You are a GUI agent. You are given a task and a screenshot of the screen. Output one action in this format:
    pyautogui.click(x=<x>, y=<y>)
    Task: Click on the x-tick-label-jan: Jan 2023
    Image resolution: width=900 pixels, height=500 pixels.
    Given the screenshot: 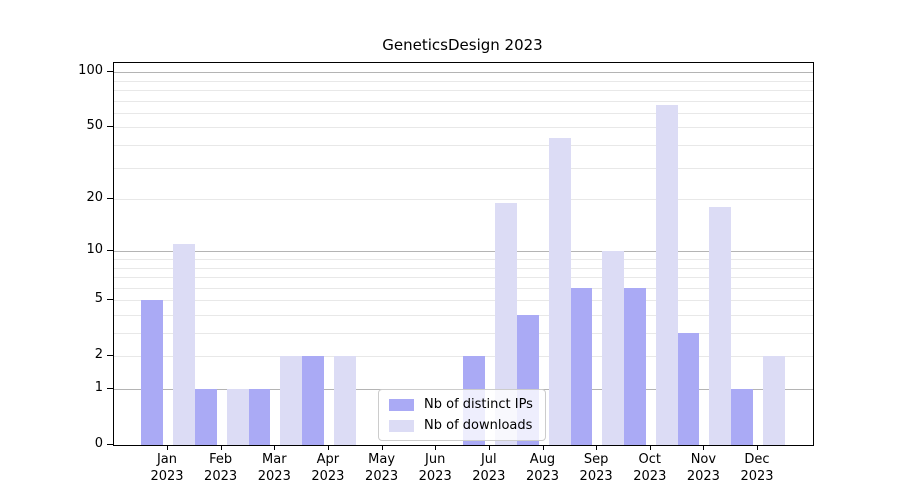 What is the action you would take?
    pyautogui.click(x=167, y=468)
    